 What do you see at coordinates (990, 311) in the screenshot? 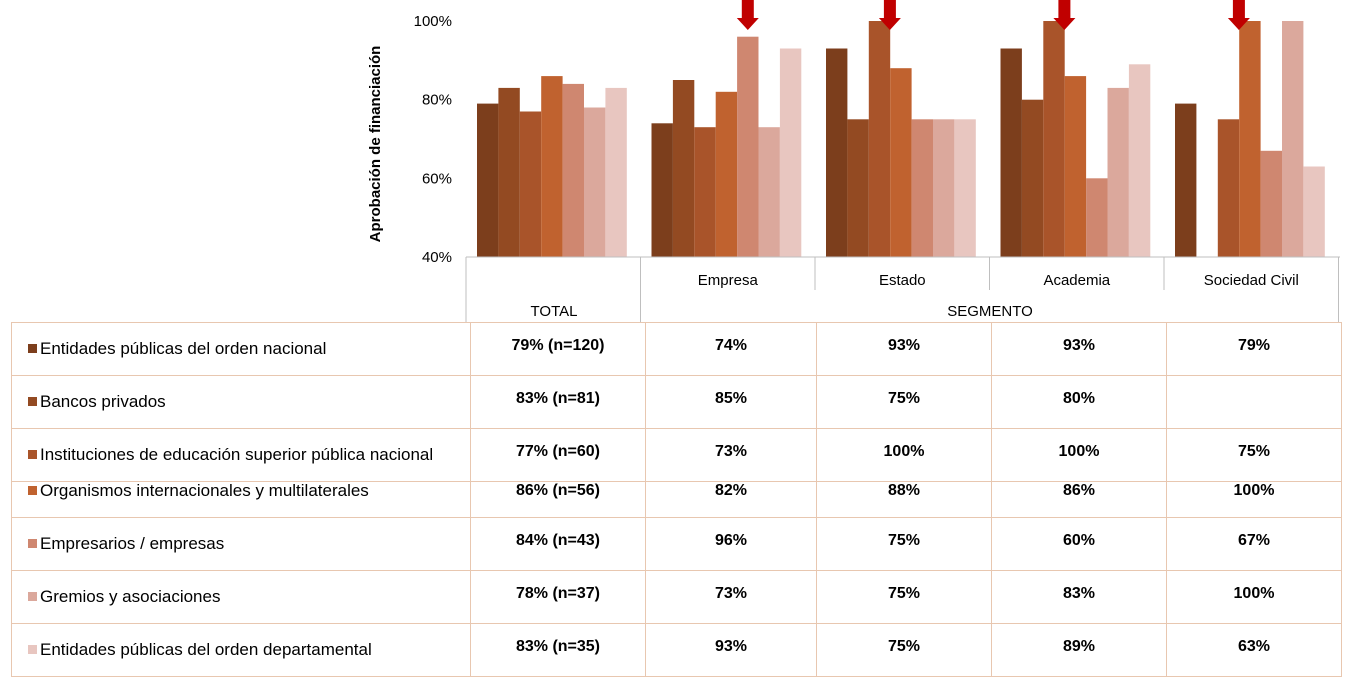
I see `segment-group-label: SEGMENTO` at bounding box center [990, 311].